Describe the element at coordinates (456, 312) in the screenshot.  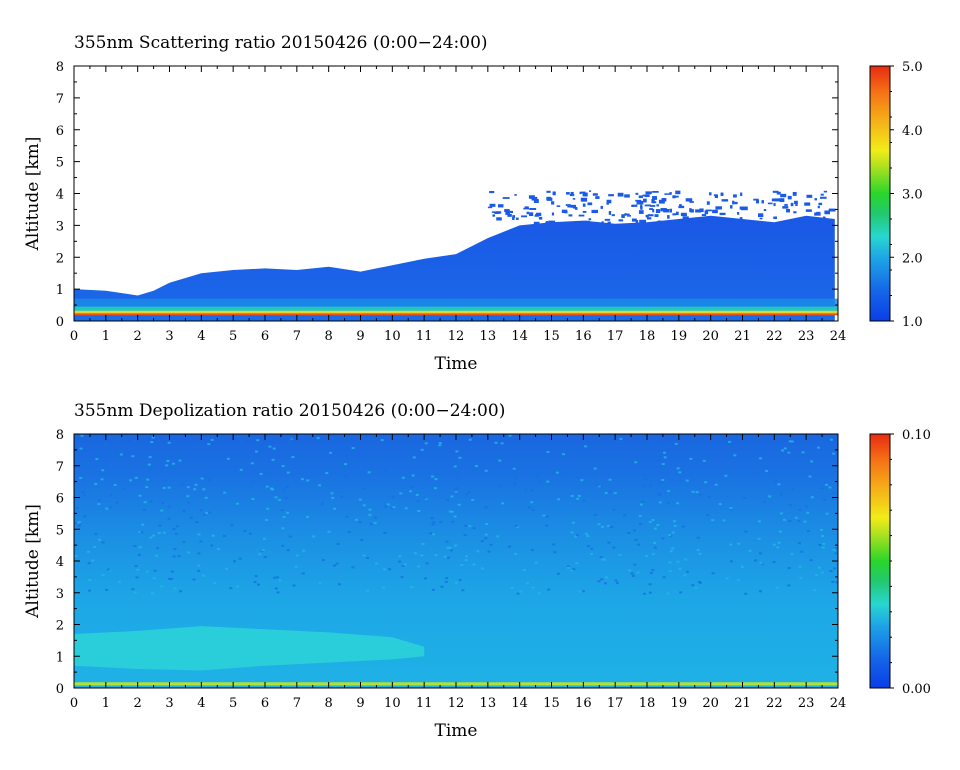
I see `surface-band` at that location.